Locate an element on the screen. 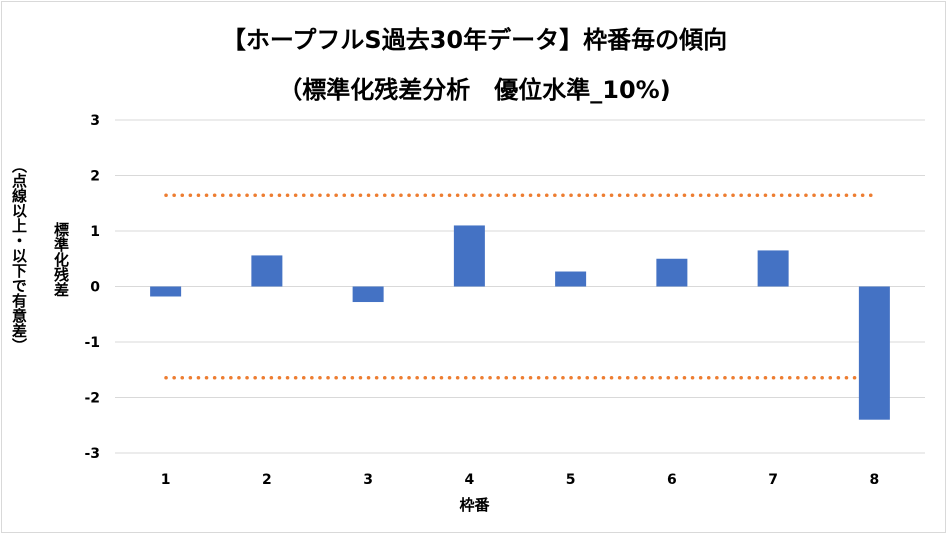  y-tick-label: -3 is located at coordinates (92, 454).